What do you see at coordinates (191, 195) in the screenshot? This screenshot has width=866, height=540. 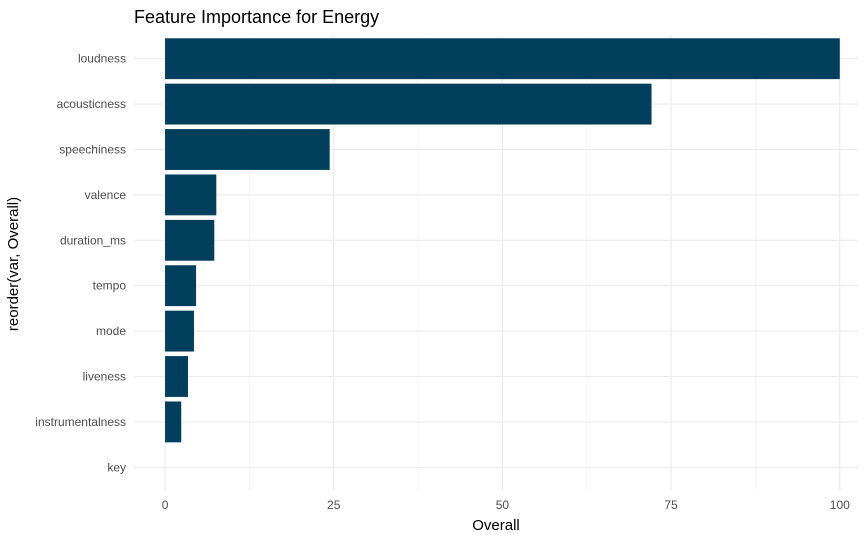 I see `bar-valence` at bounding box center [191, 195].